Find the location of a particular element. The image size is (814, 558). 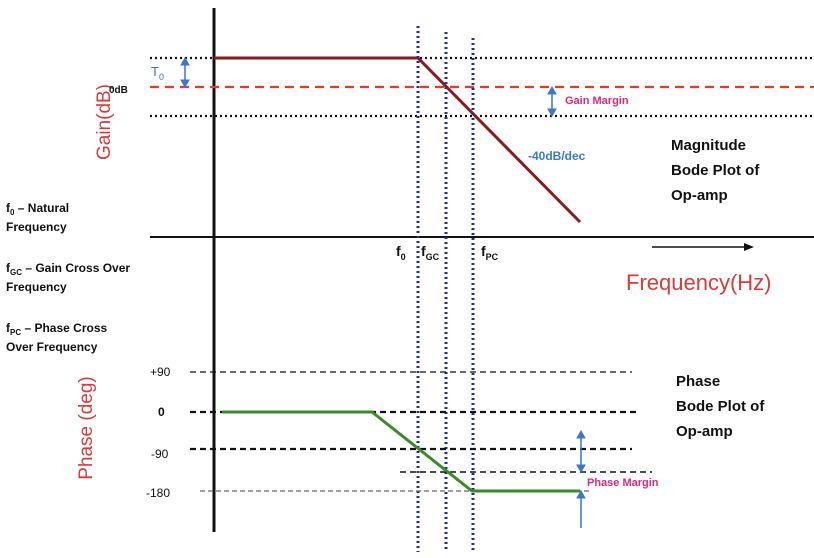

phase-plot-title: Phase Bode Plot of Op-amp is located at coordinates (722, 406).